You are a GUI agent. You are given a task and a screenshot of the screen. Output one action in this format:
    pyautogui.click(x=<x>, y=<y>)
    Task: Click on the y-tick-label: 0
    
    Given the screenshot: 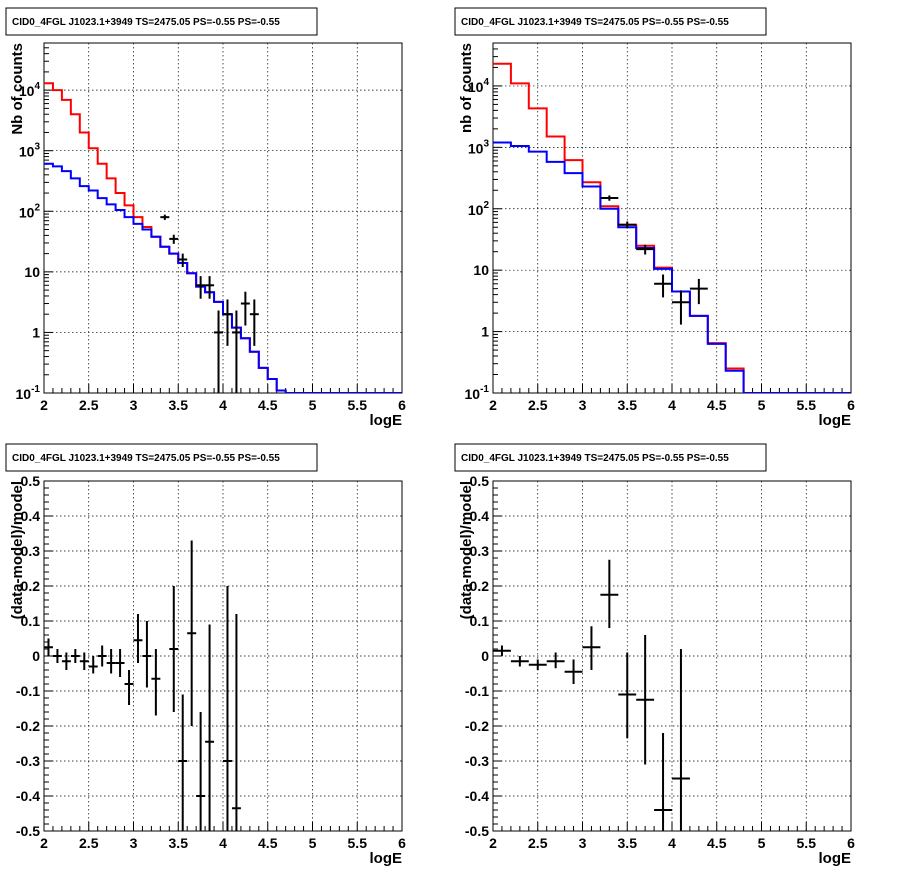 What is the action you would take?
    pyautogui.click(x=485, y=656)
    